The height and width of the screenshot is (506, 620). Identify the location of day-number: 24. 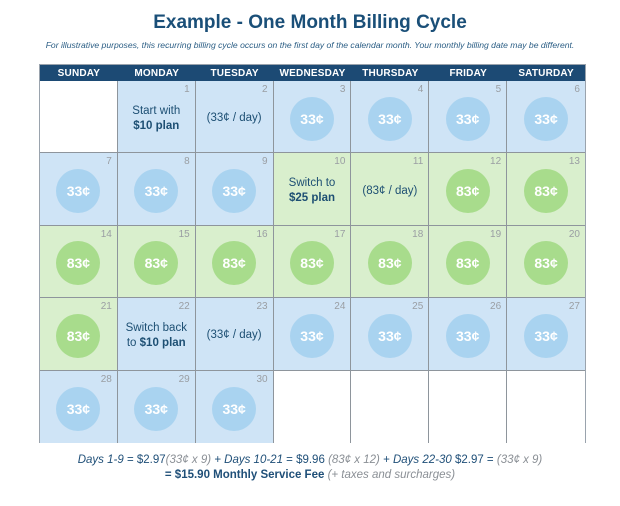
(340, 307).